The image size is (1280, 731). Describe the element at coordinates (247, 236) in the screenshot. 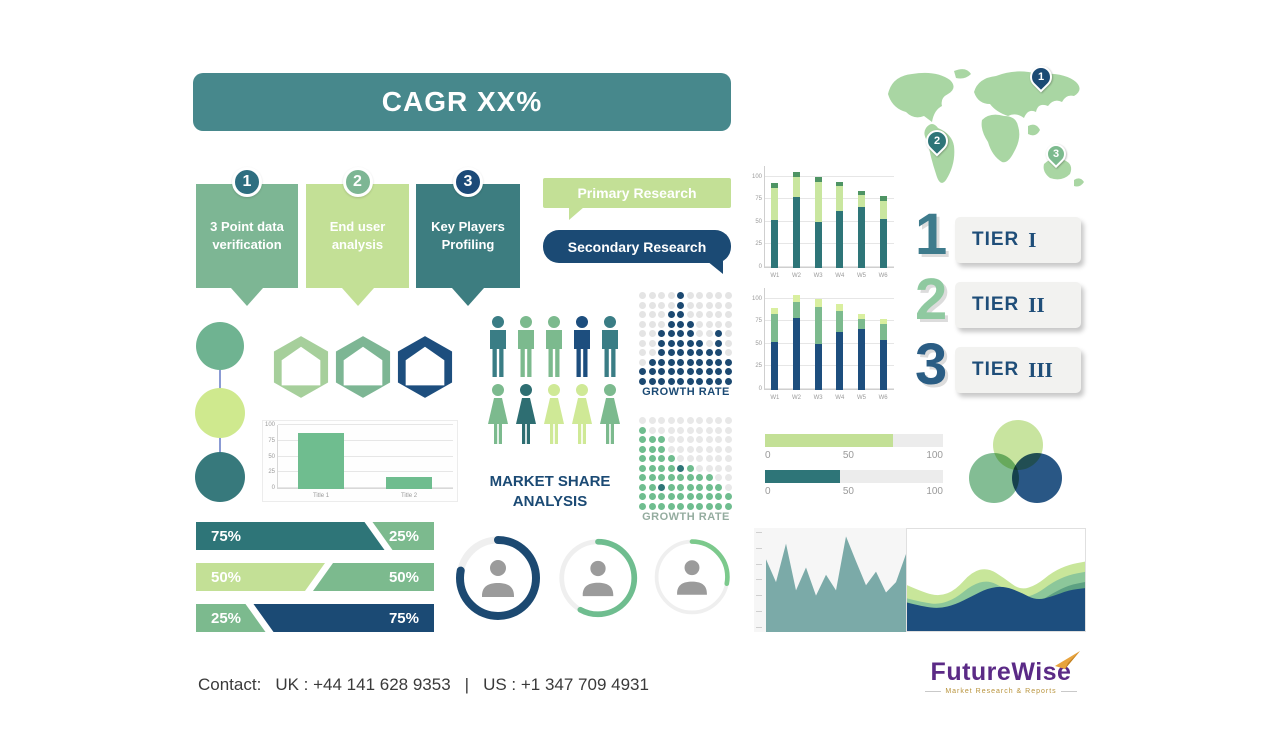

I see `step-label: 3 Point data verification` at that location.